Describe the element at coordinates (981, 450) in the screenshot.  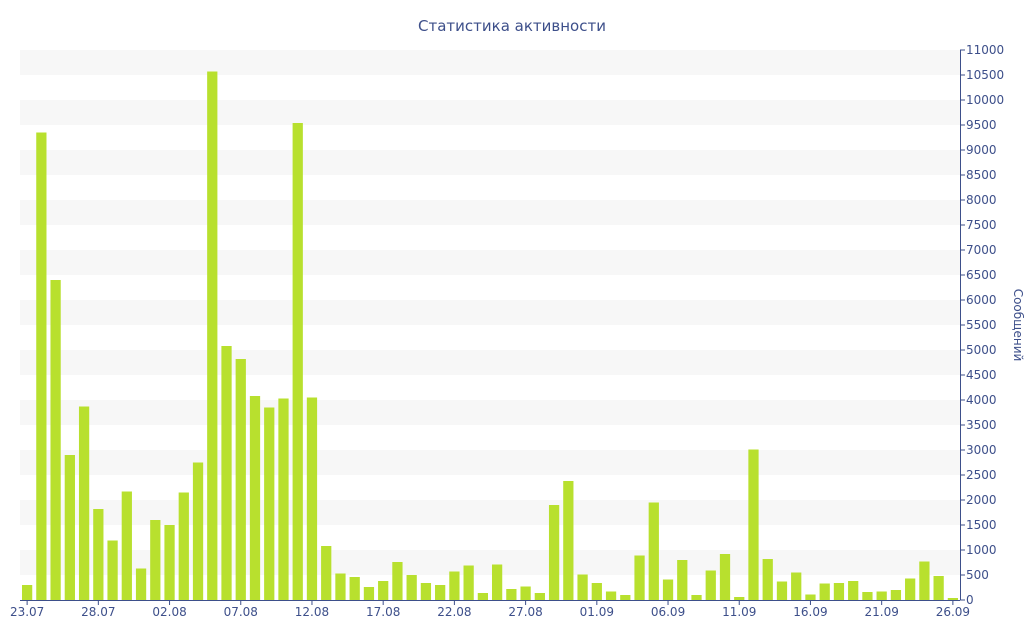
I see `y-tick-label: 3000` at that location.